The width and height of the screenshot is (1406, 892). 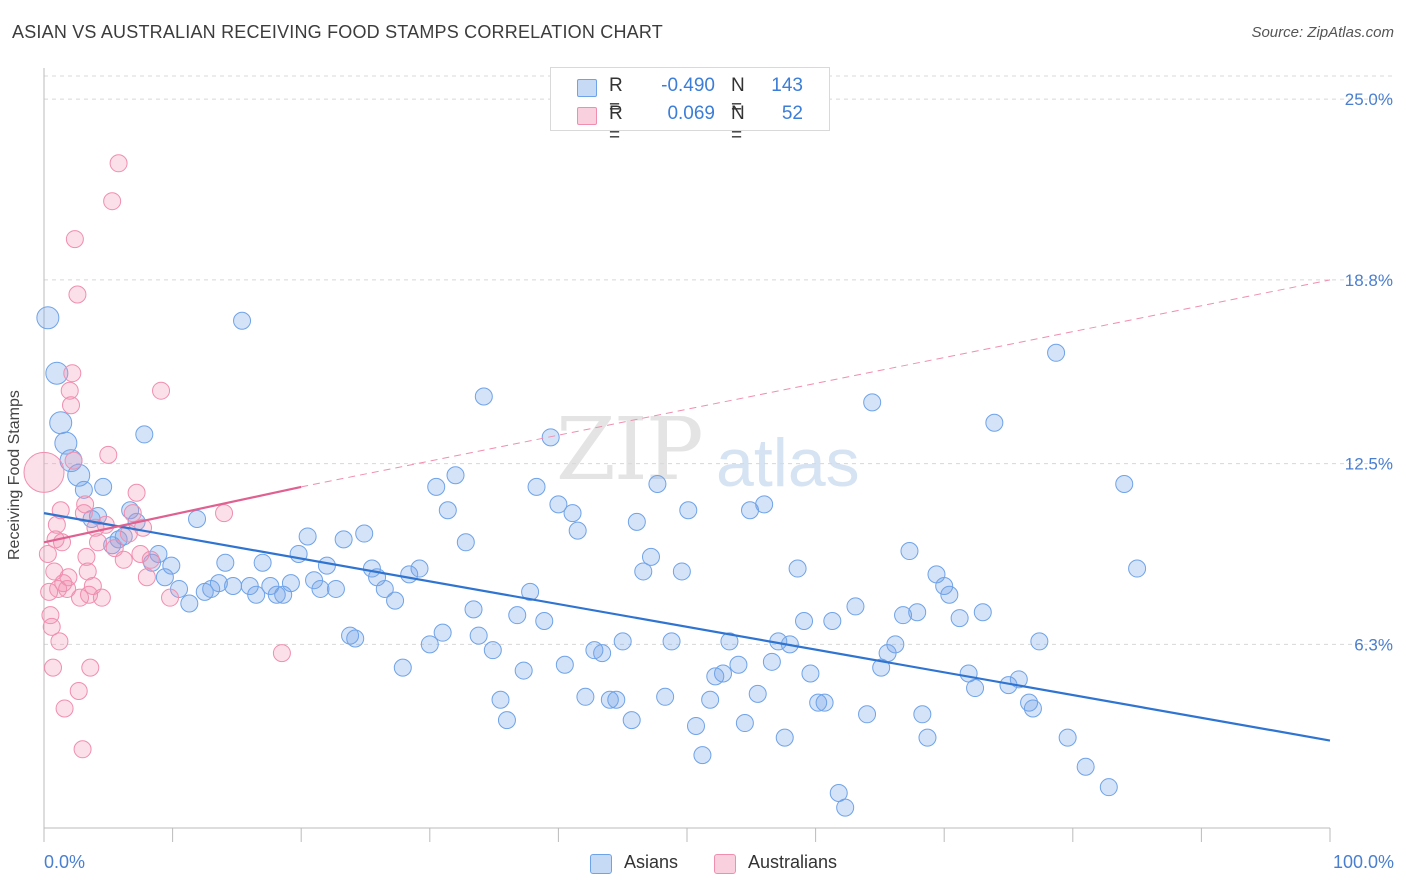 What do you see at coordinates (616, 96) in the screenshot?
I see `legend-r-label: R =` at bounding box center [616, 96].